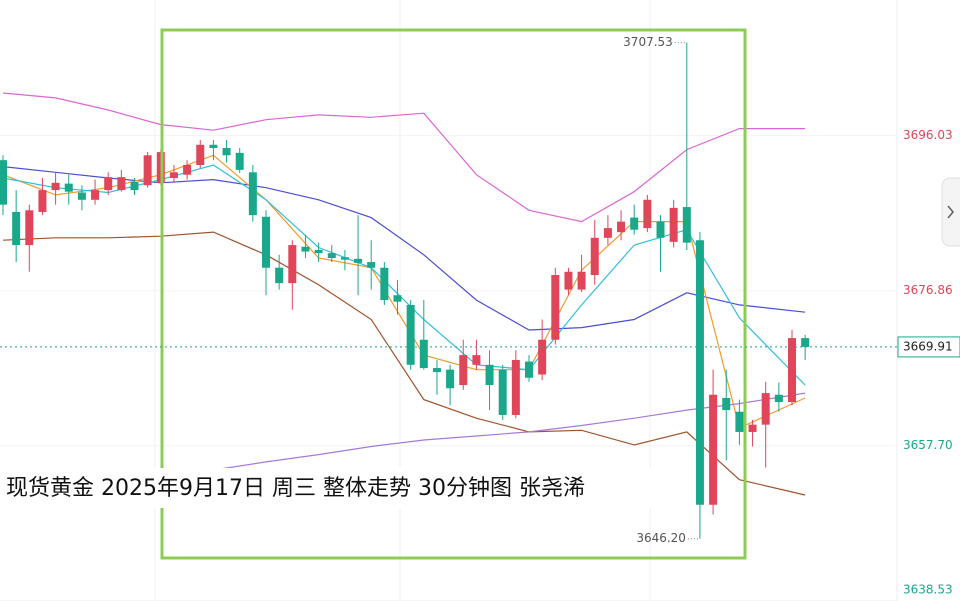 This screenshot has width=960, height=601. I want to click on scroll-arrow, so click(951, 212).